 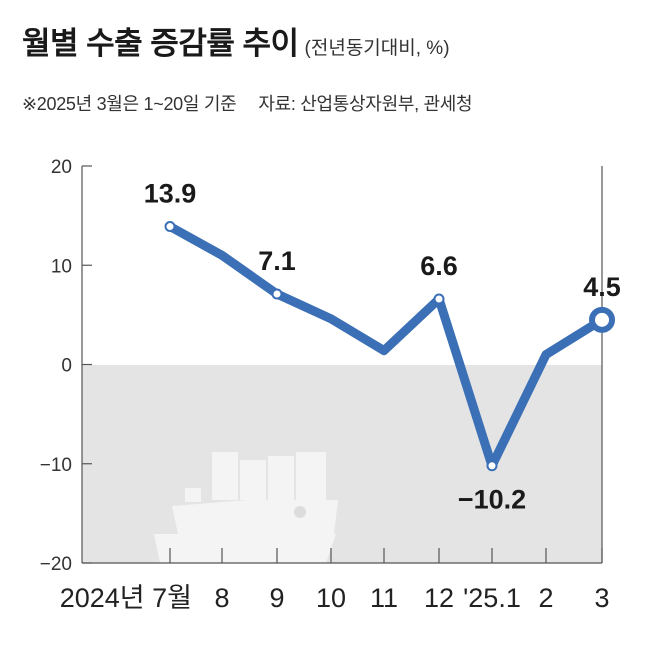 What do you see at coordinates (439, 266) in the screenshot?
I see `data-label: 6.6` at bounding box center [439, 266].